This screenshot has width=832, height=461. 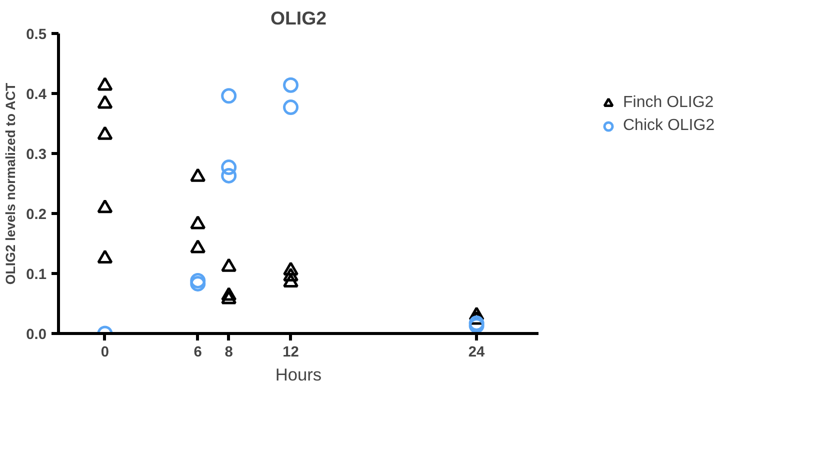 I want to click on y-tick-label: 0.2, so click(x=36, y=215).